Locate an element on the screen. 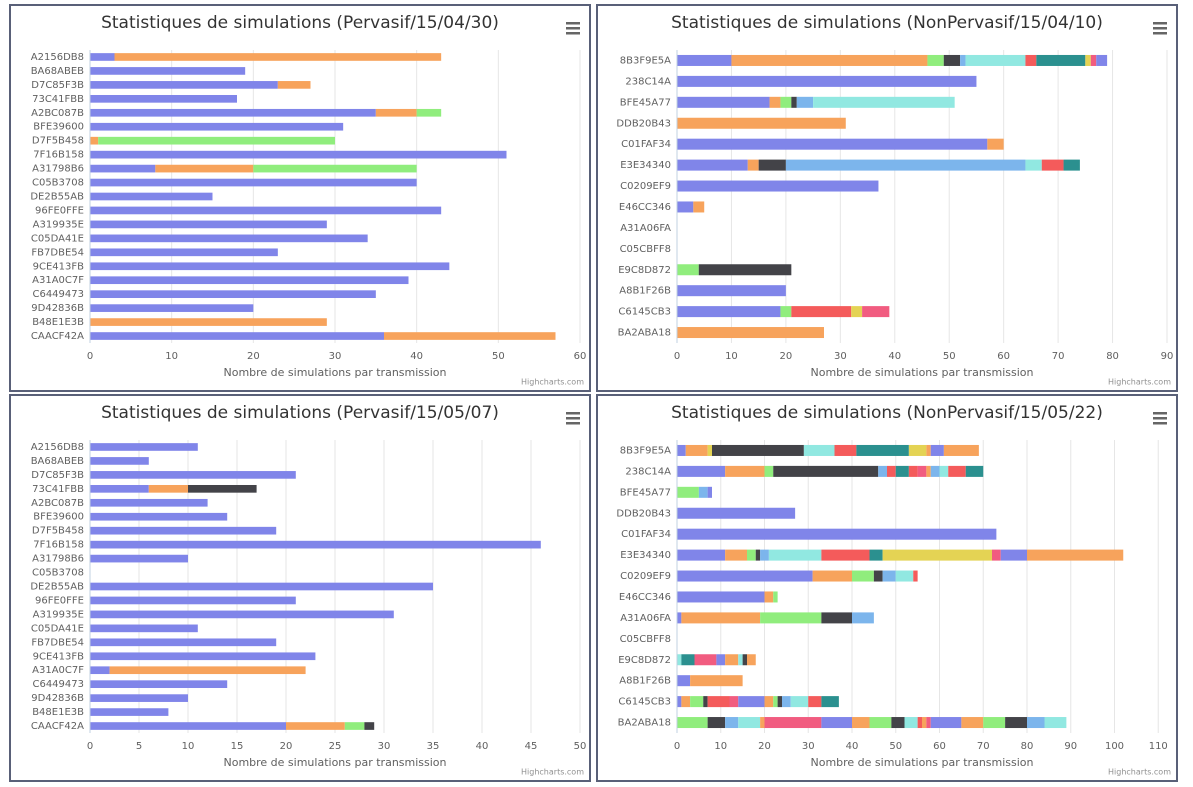  y-tick-label: E9C8D872 is located at coordinates (644, 660).